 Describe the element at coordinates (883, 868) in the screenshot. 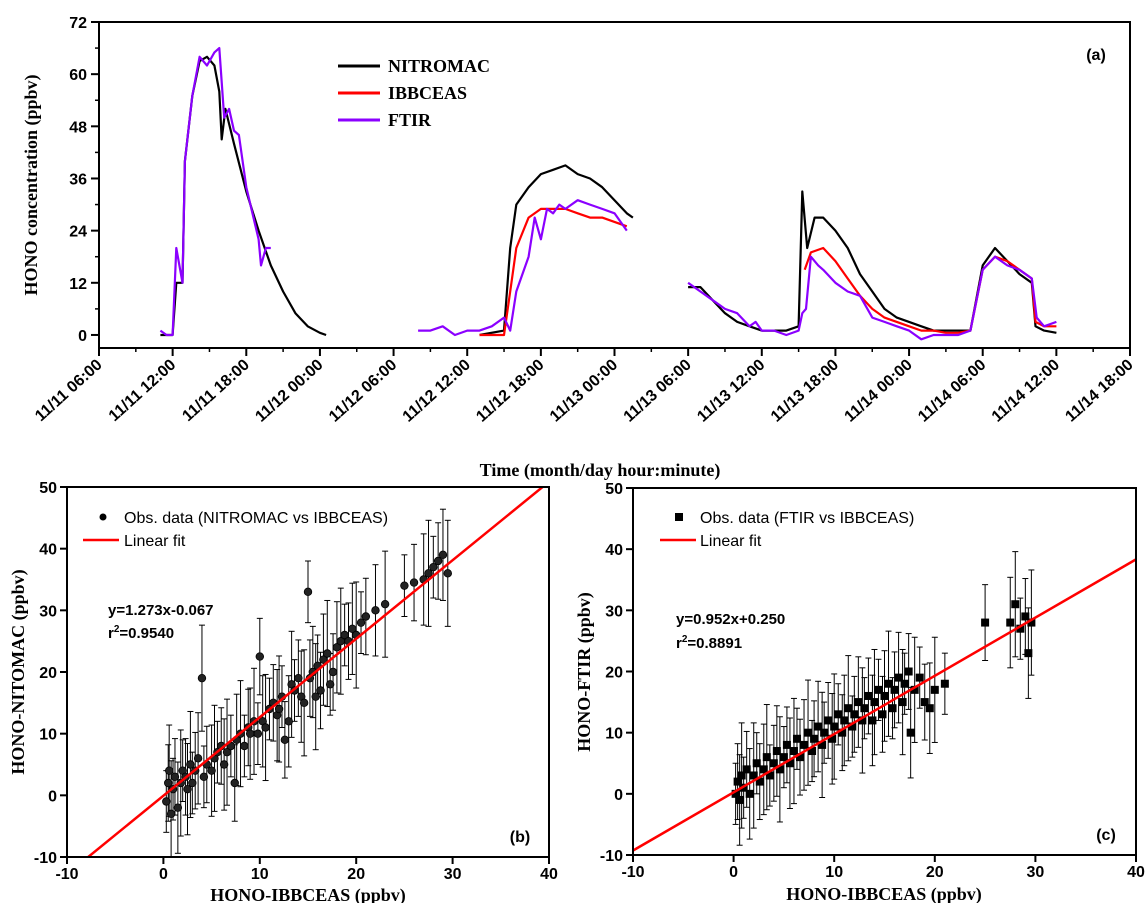

I see `panel-c-x-ticks: -10 0 10 20 30 40` at that location.